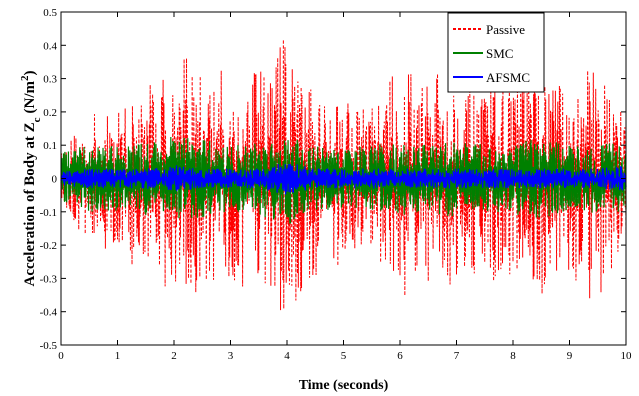 The height and width of the screenshot is (396, 639). I want to click on y-axis-title-sub: c, so click(37, 119).